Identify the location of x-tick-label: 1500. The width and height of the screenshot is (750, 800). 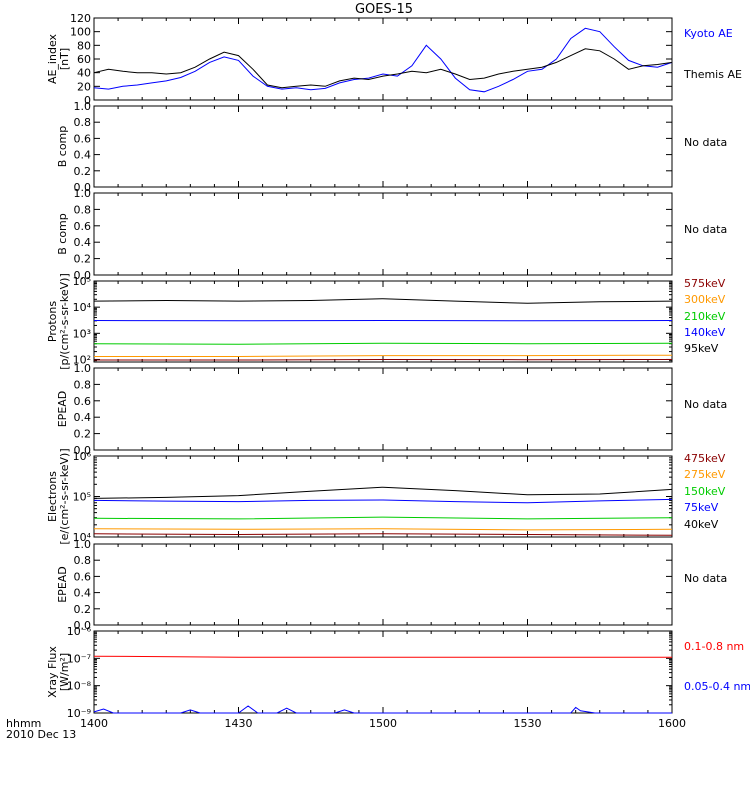
(383, 723).